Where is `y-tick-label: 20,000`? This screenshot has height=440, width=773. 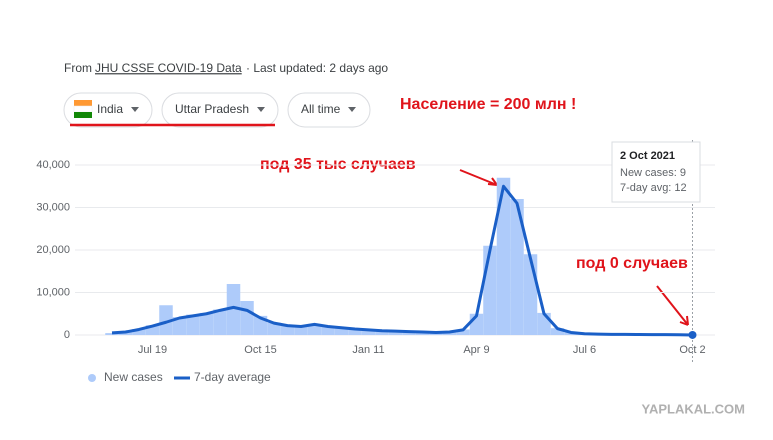
y-tick-label: 20,000 is located at coordinates (53, 250).